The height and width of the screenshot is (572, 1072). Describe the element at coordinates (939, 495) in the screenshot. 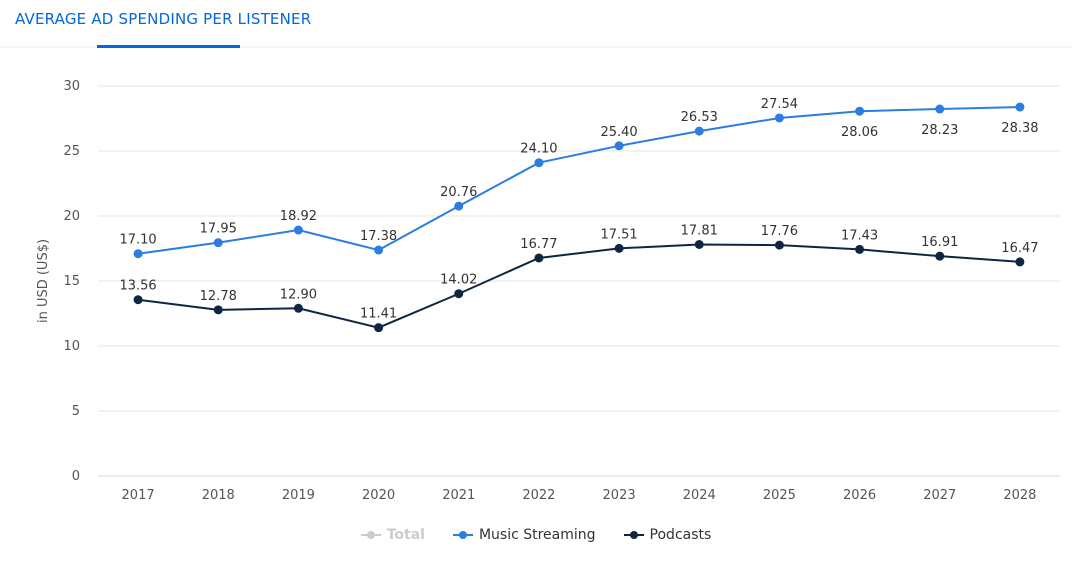

I see `x-tick-label: 2027` at that location.